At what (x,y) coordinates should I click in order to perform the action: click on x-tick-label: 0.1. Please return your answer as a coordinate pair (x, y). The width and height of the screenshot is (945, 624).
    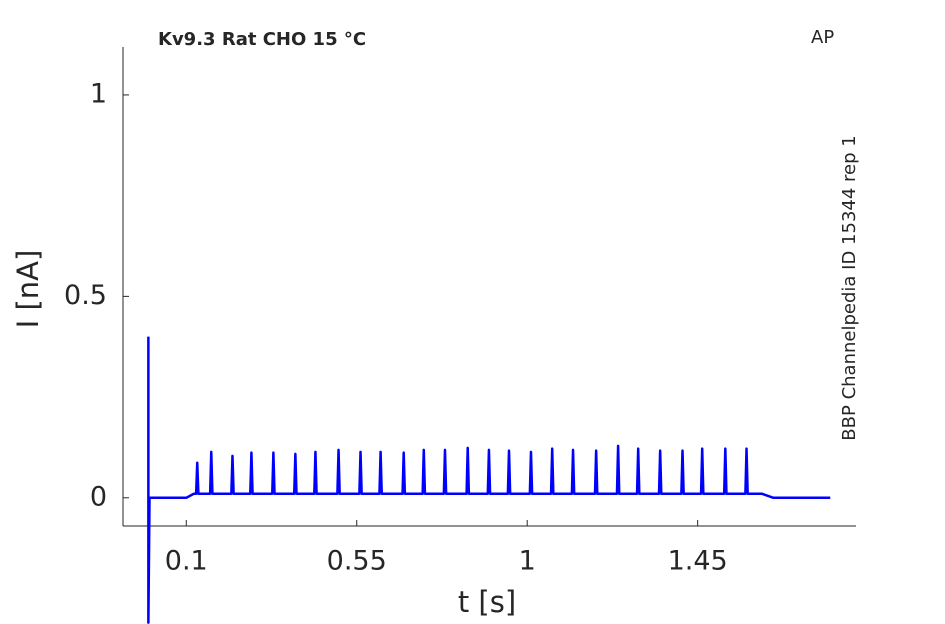
    Looking at the image, I should click on (186, 561).